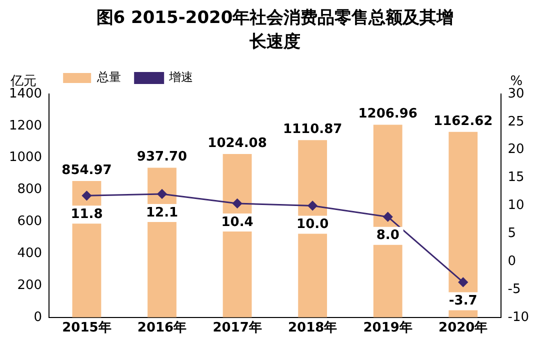 The height and width of the screenshot is (347, 550). I want to click on data-label: 10.0, so click(312, 224).